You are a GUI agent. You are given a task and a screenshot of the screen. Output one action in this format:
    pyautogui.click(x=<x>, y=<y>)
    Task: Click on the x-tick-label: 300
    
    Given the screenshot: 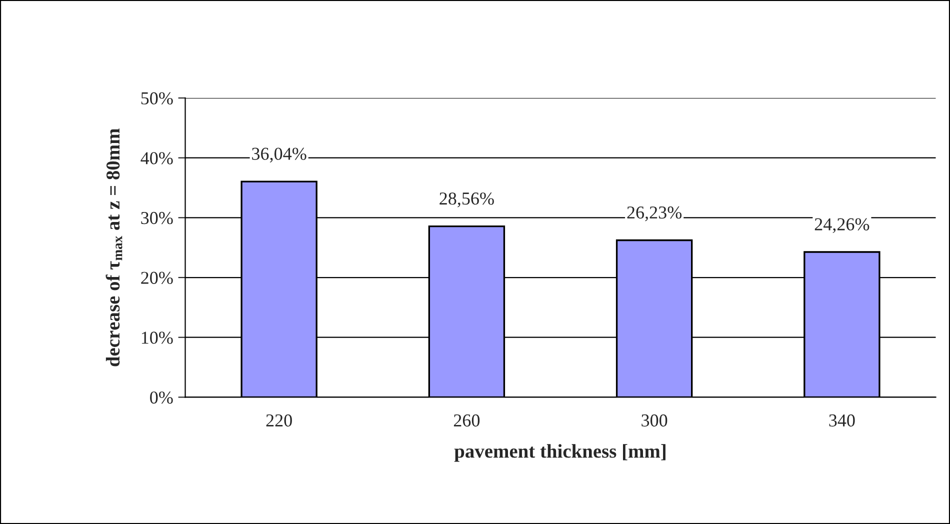 What is the action you would take?
    pyautogui.click(x=655, y=420)
    